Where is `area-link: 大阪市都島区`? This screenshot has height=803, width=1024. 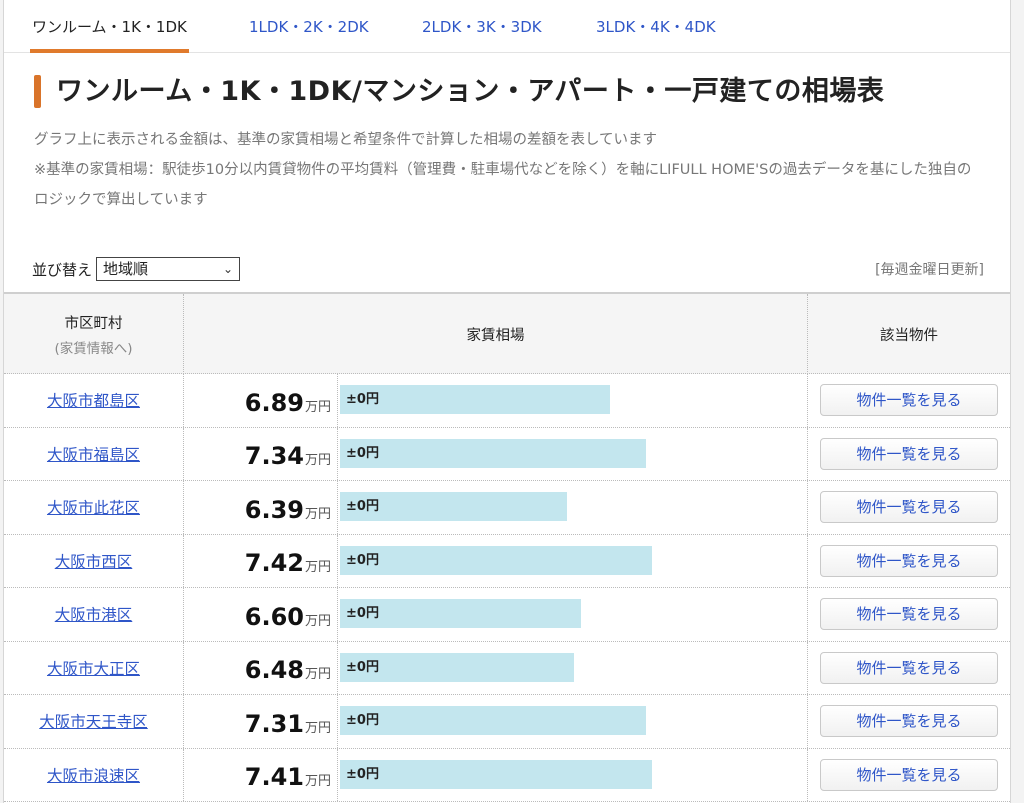 area-link: 大阪市都島区 is located at coordinates (93, 401).